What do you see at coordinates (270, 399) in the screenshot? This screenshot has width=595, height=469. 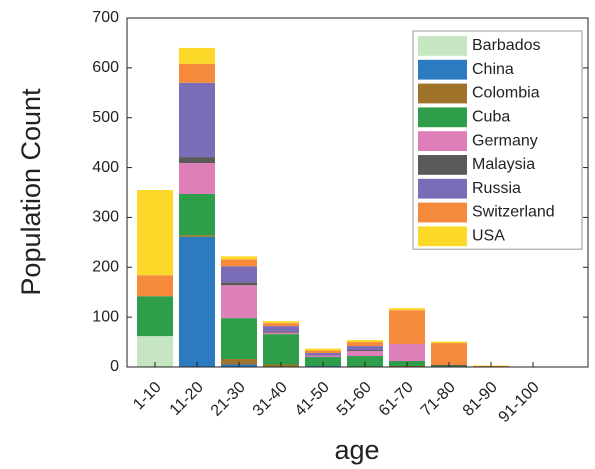 I see `x-tick-label: 31-40` at bounding box center [270, 399].